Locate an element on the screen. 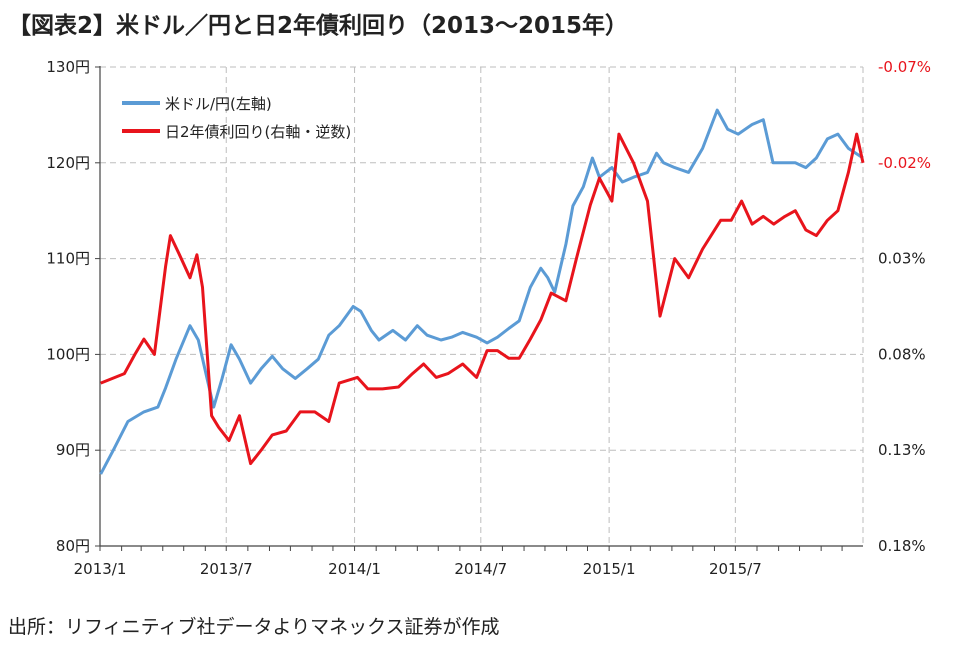 The image size is (960, 652). source-note: 出所：リフィニティブ社データよりマネックス証券が作成 is located at coordinates (254, 627).